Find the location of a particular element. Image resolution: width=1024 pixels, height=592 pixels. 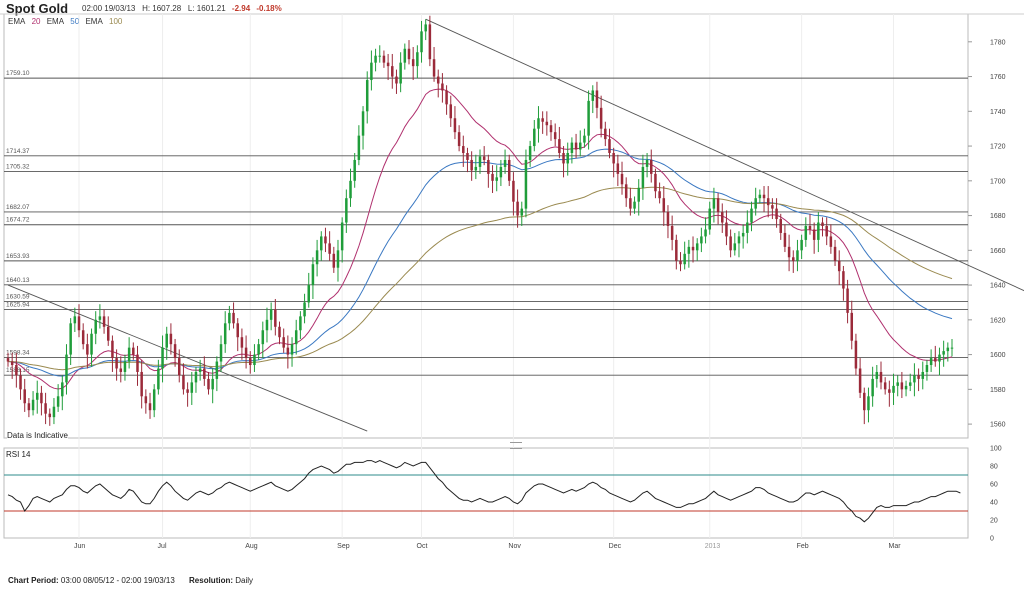

rsi-panel-frame is located at coordinates (486, 493).